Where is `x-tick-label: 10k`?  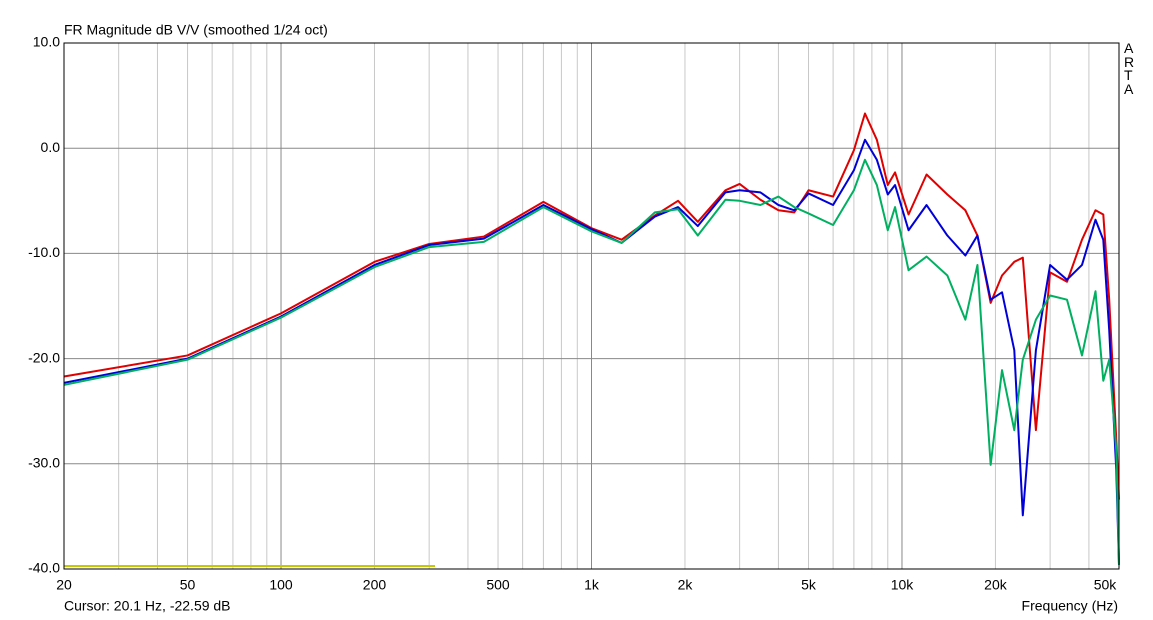 x-tick-label: 10k is located at coordinates (903, 585).